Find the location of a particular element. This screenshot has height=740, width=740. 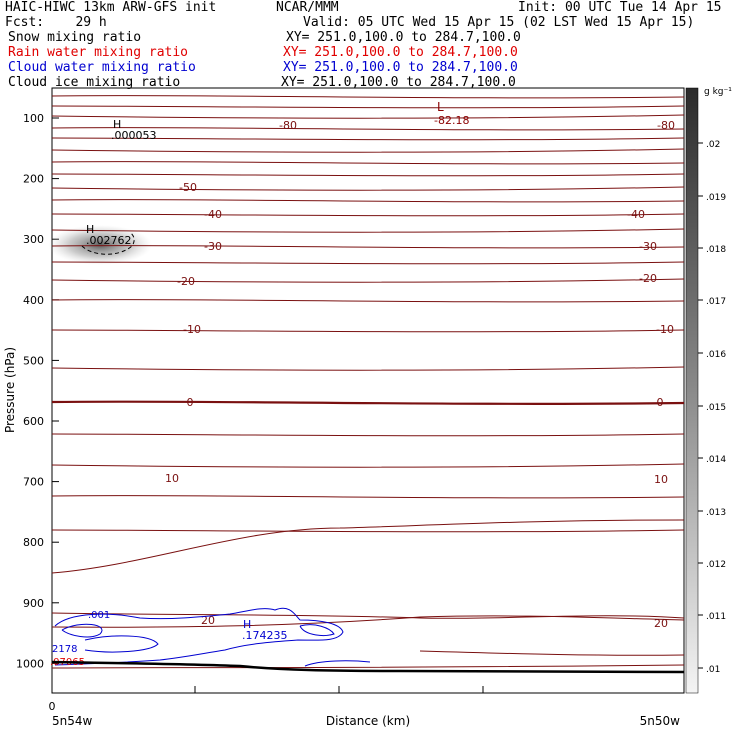

model-title: HAIC-HIWC 13km ARW-GFS init is located at coordinates (111, 7).